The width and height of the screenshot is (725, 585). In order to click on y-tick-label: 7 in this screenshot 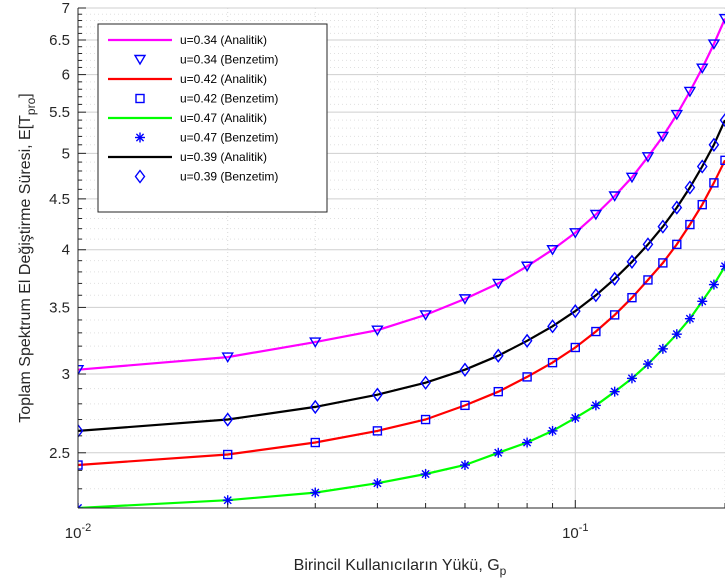, I will do `click(66, 8)`.